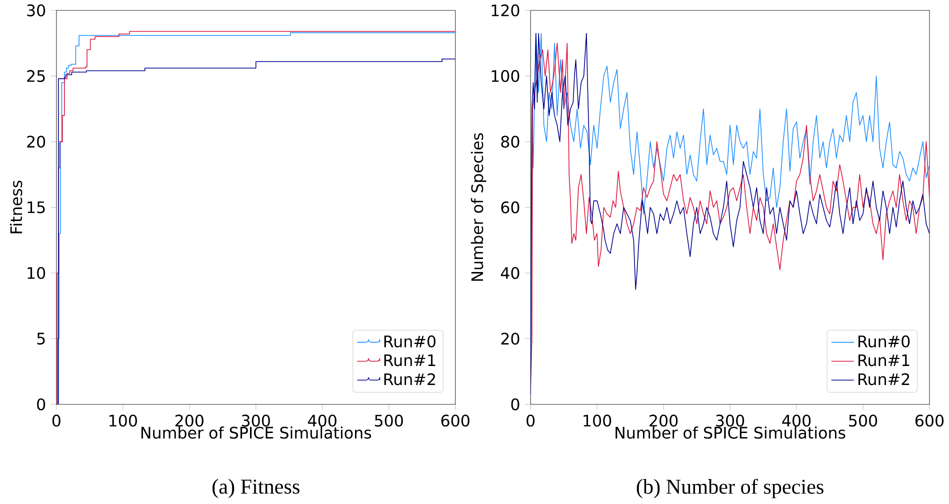 This screenshot has height=504, width=949. I want to click on y-tick-label: 80, so click(510, 142).